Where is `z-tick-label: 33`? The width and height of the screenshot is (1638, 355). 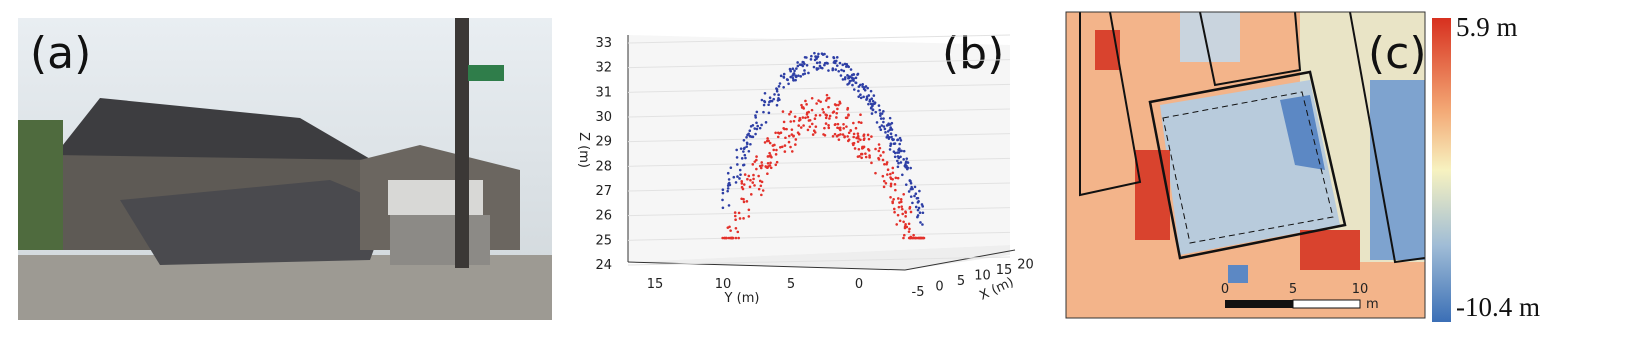 z-tick-label: 33 is located at coordinates (603, 43).